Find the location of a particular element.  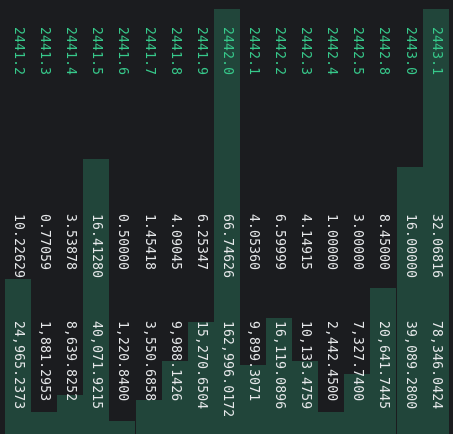

price-text: 2441.3 is located at coordinates (44, 51).